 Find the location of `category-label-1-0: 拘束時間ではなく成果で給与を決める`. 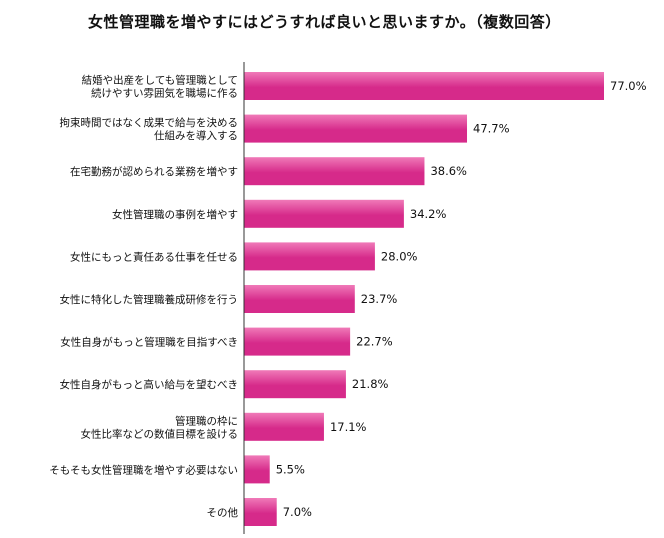

category-label-1-0: 拘束時間ではなく成果で給与を決める is located at coordinates (149, 122).